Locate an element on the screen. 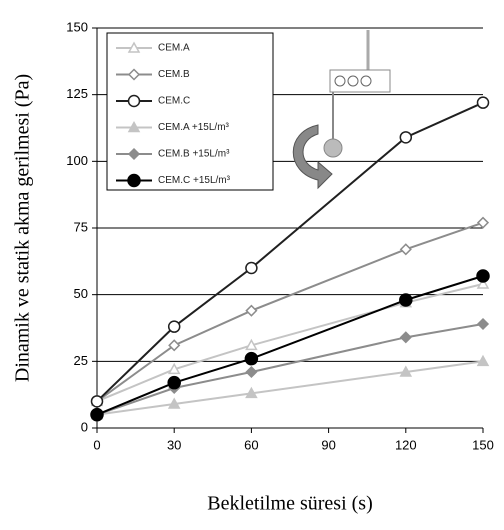  y-tick-label: 125 is located at coordinates (77, 93).